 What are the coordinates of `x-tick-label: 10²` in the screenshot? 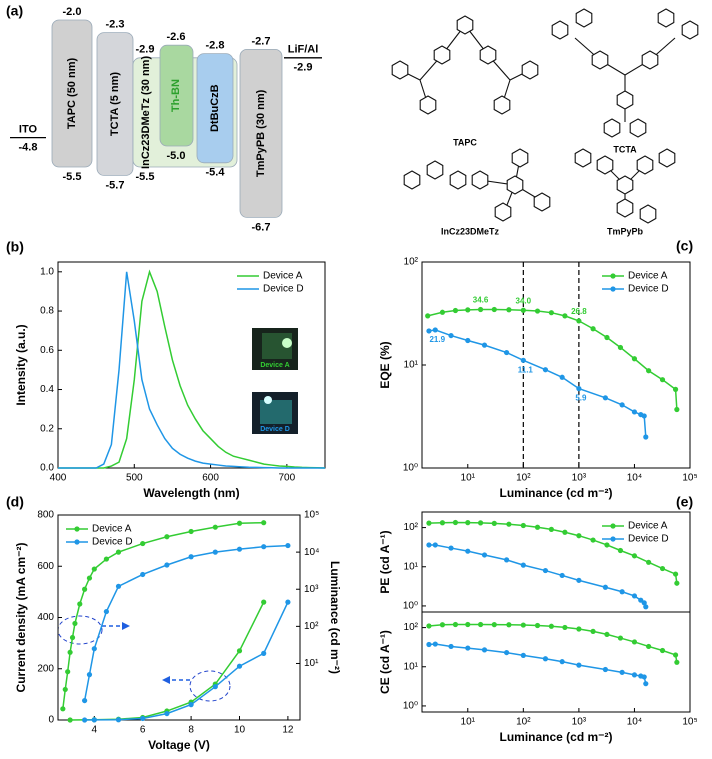 It's located at (523, 722).